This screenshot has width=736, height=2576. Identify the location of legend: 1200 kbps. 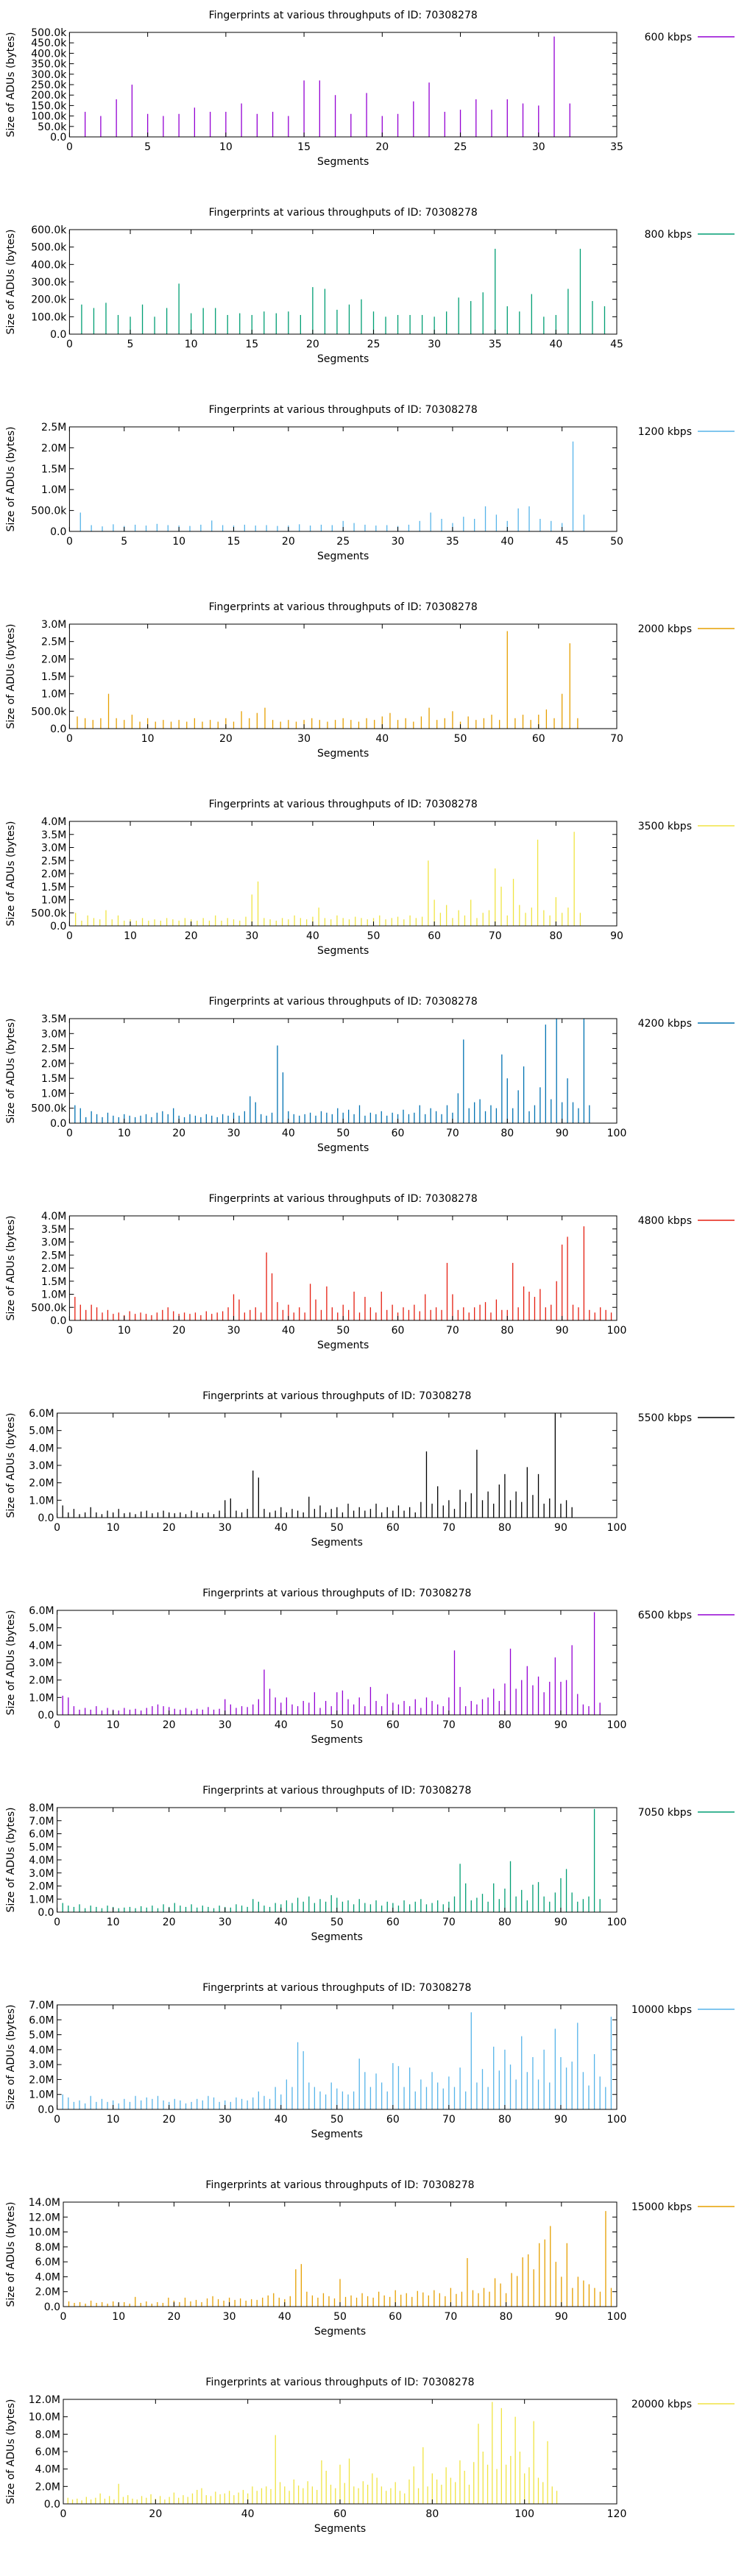
(686, 432).